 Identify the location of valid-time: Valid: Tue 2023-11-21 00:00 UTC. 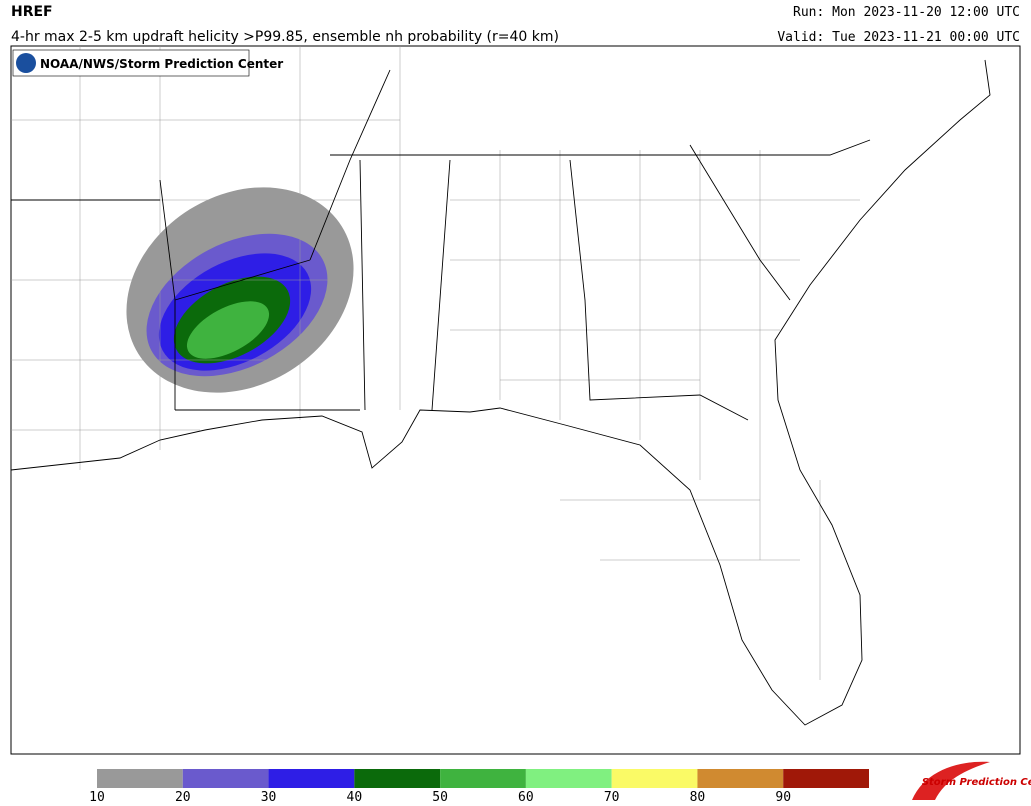
(898, 37).